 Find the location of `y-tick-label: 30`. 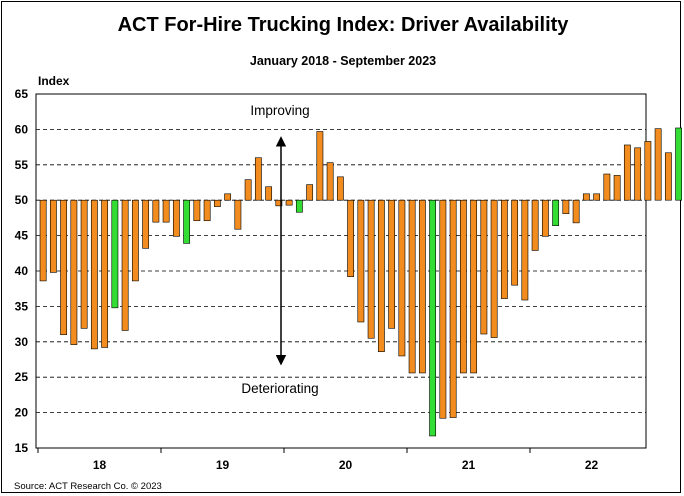

y-tick-label: 30 is located at coordinates (22, 342).